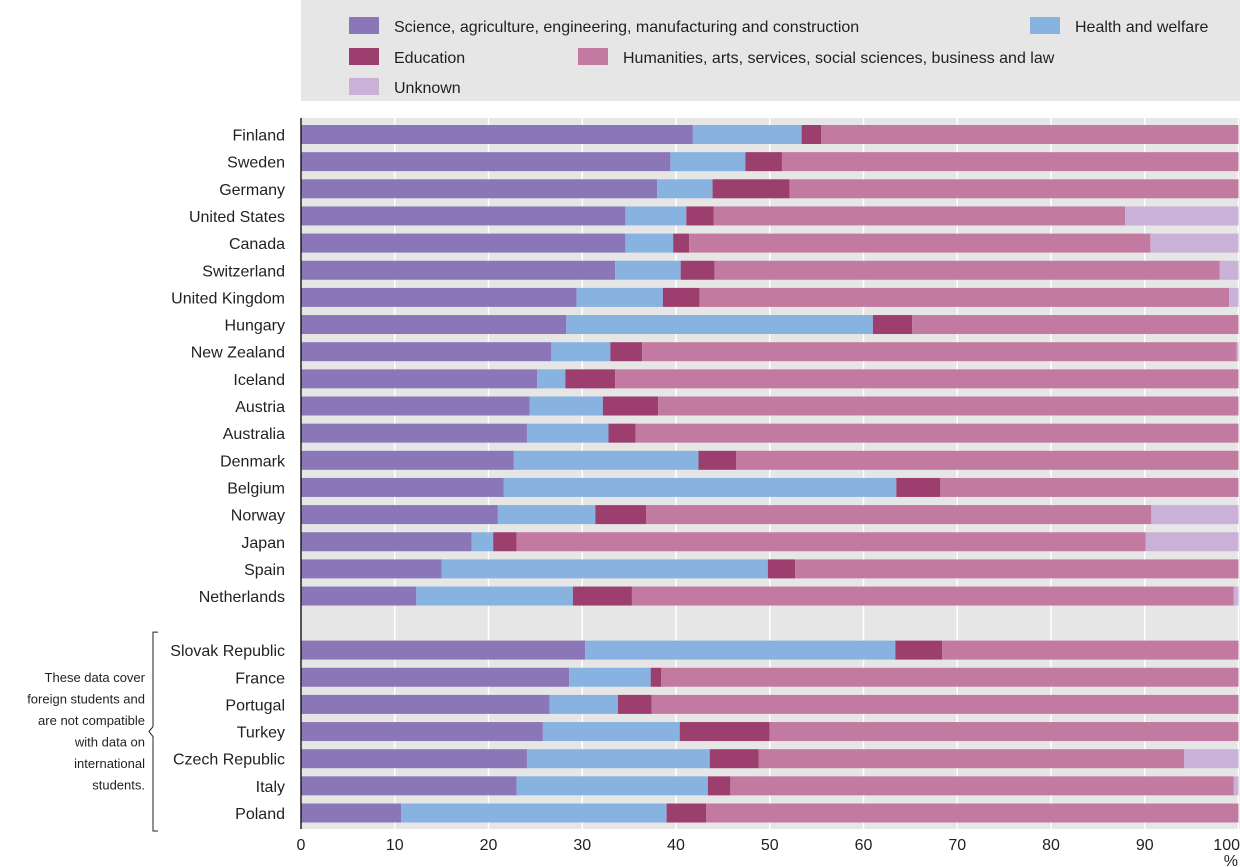  I want to click on bar-poland-humanities-arts-serv, so click(972, 813).